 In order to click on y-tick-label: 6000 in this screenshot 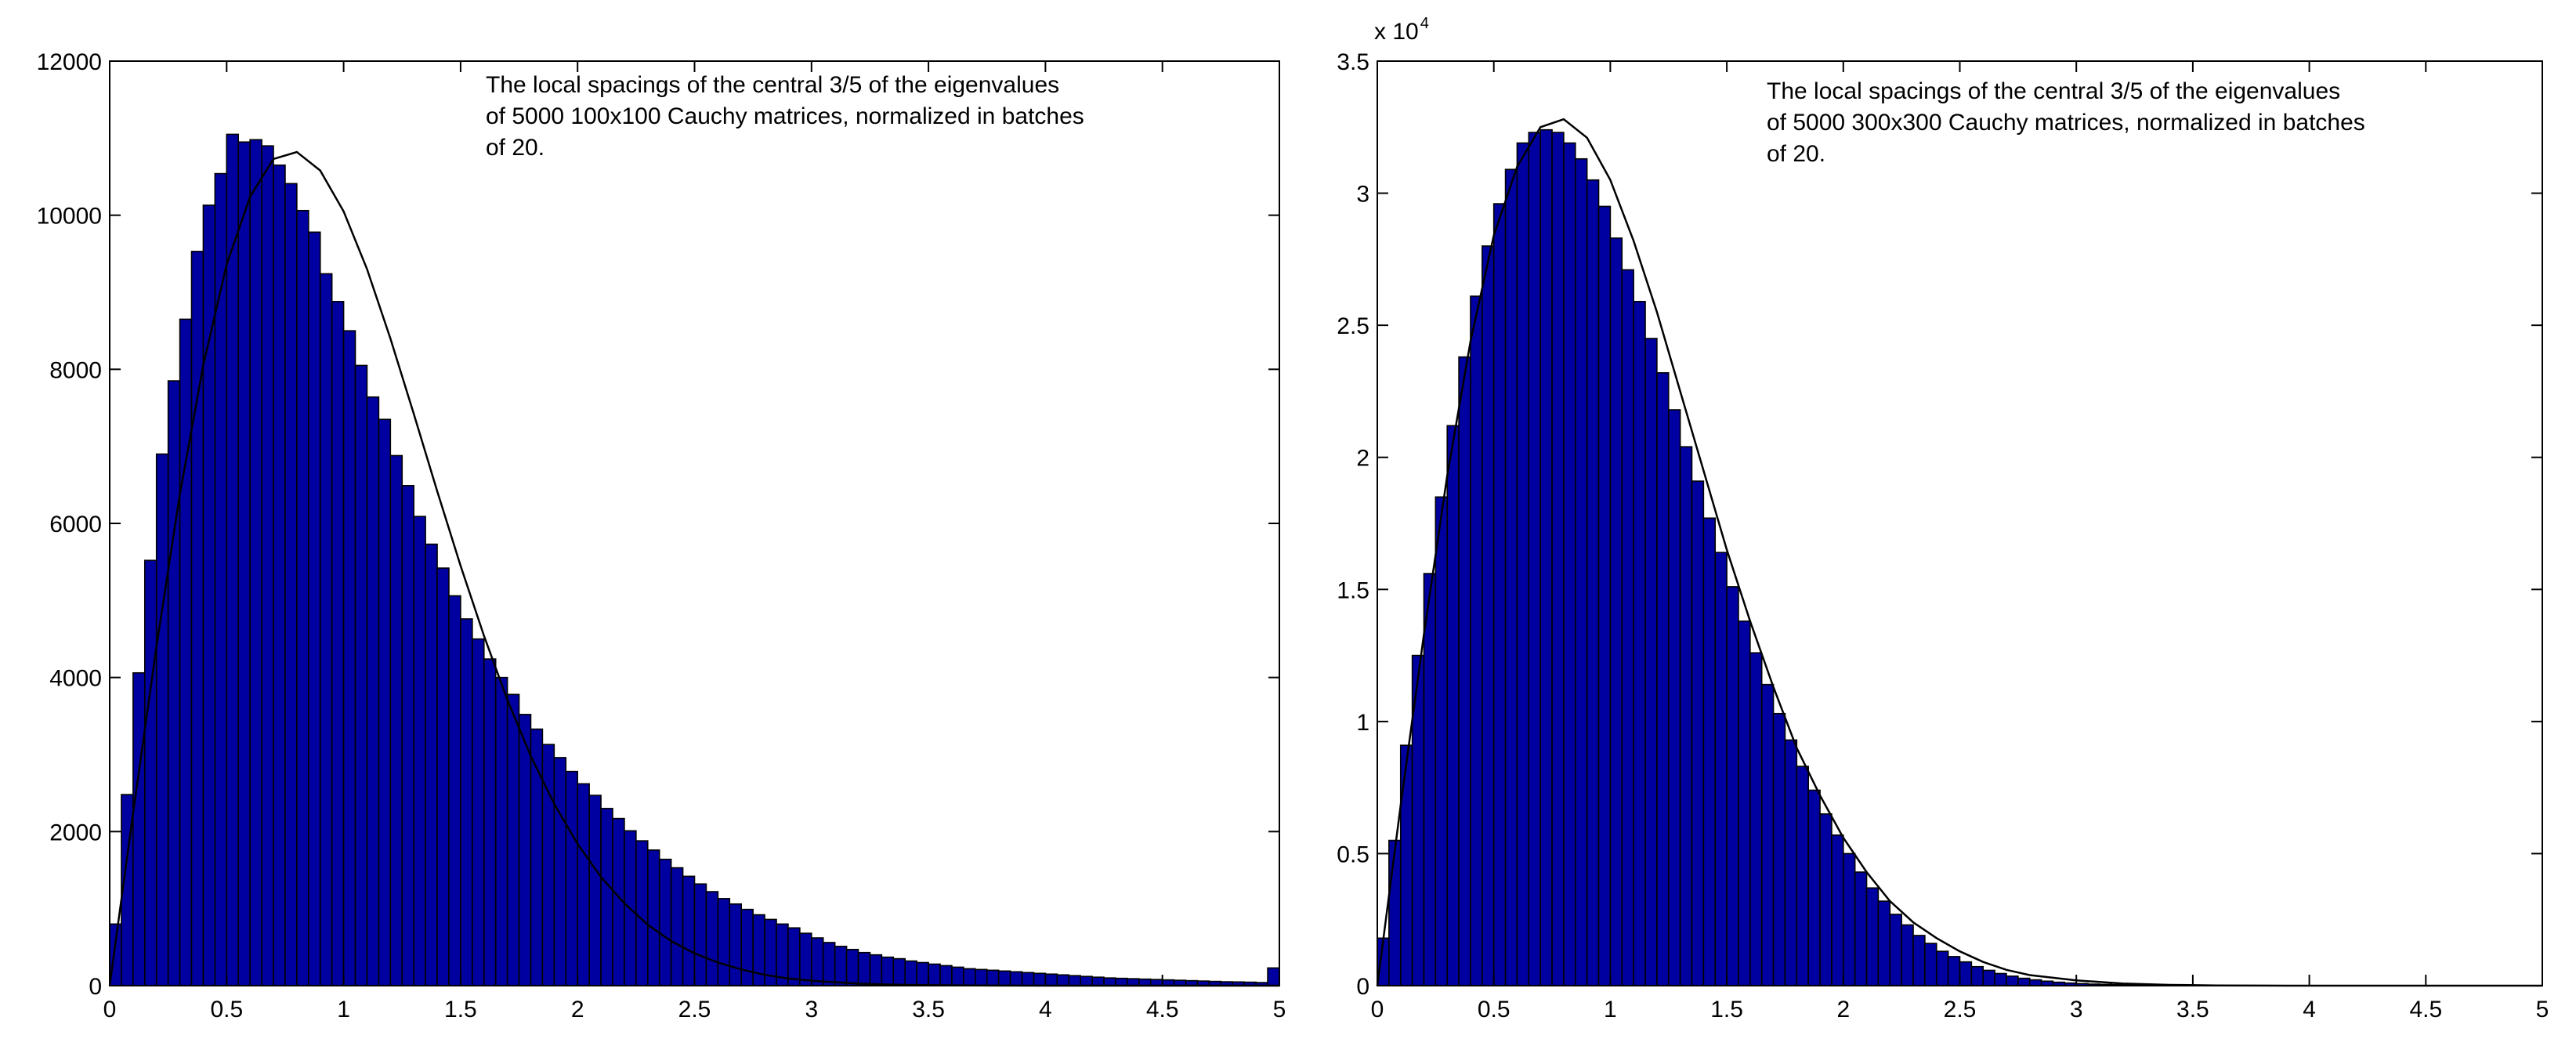, I will do `click(75, 524)`.